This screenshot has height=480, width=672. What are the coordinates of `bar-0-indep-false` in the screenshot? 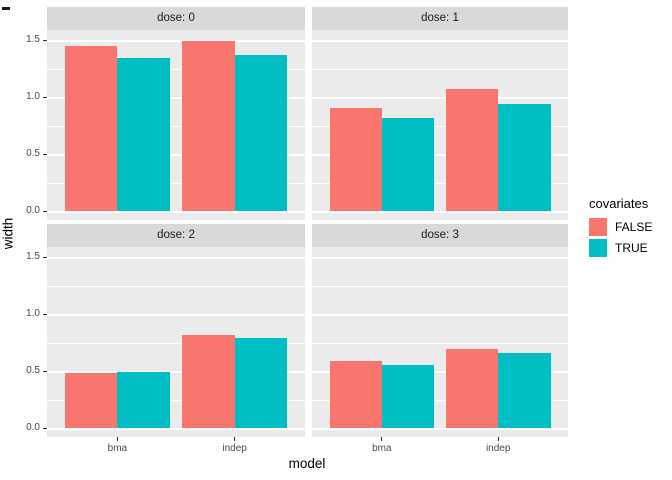 It's located at (208, 126).